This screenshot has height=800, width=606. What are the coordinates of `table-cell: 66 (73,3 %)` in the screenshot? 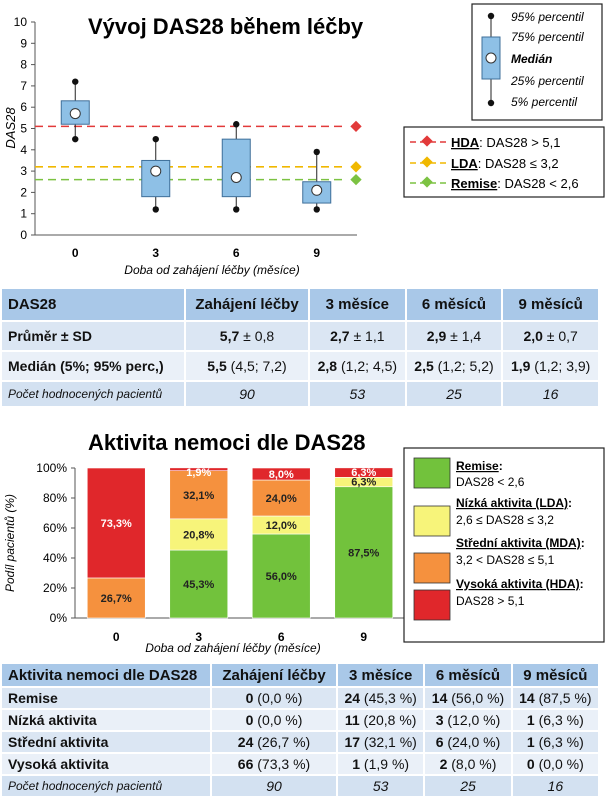 It's located at (274, 764).